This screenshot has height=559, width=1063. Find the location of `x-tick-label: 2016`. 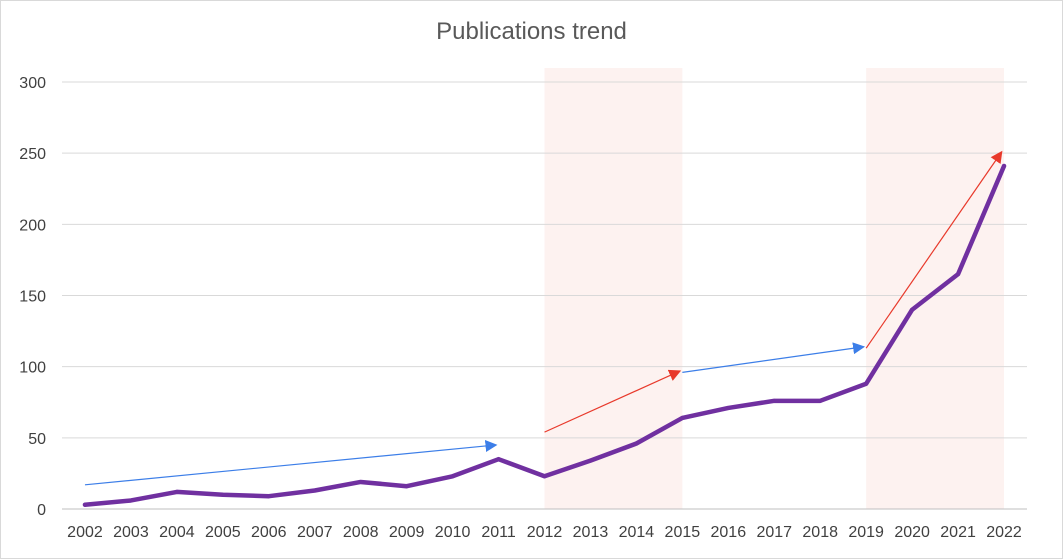

x-tick-label: 2016 is located at coordinates (729, 532).